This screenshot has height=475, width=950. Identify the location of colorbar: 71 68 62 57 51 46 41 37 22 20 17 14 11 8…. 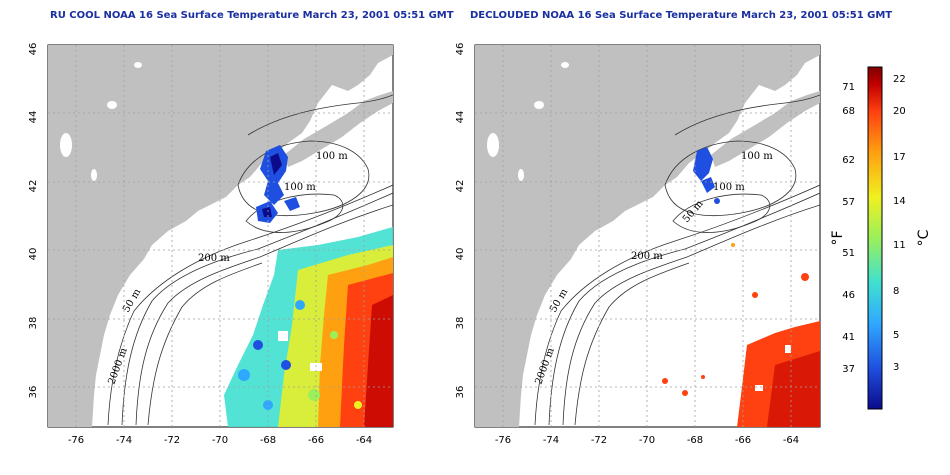
(881, 238).